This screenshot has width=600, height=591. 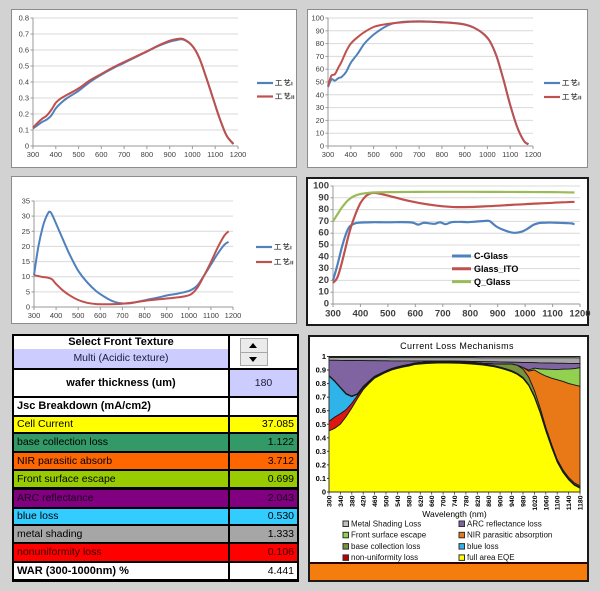 What do you see at coordinates (24, 98) in the screenshot?
I see `svg-text: 0.3` at bounding box center [24, 98].